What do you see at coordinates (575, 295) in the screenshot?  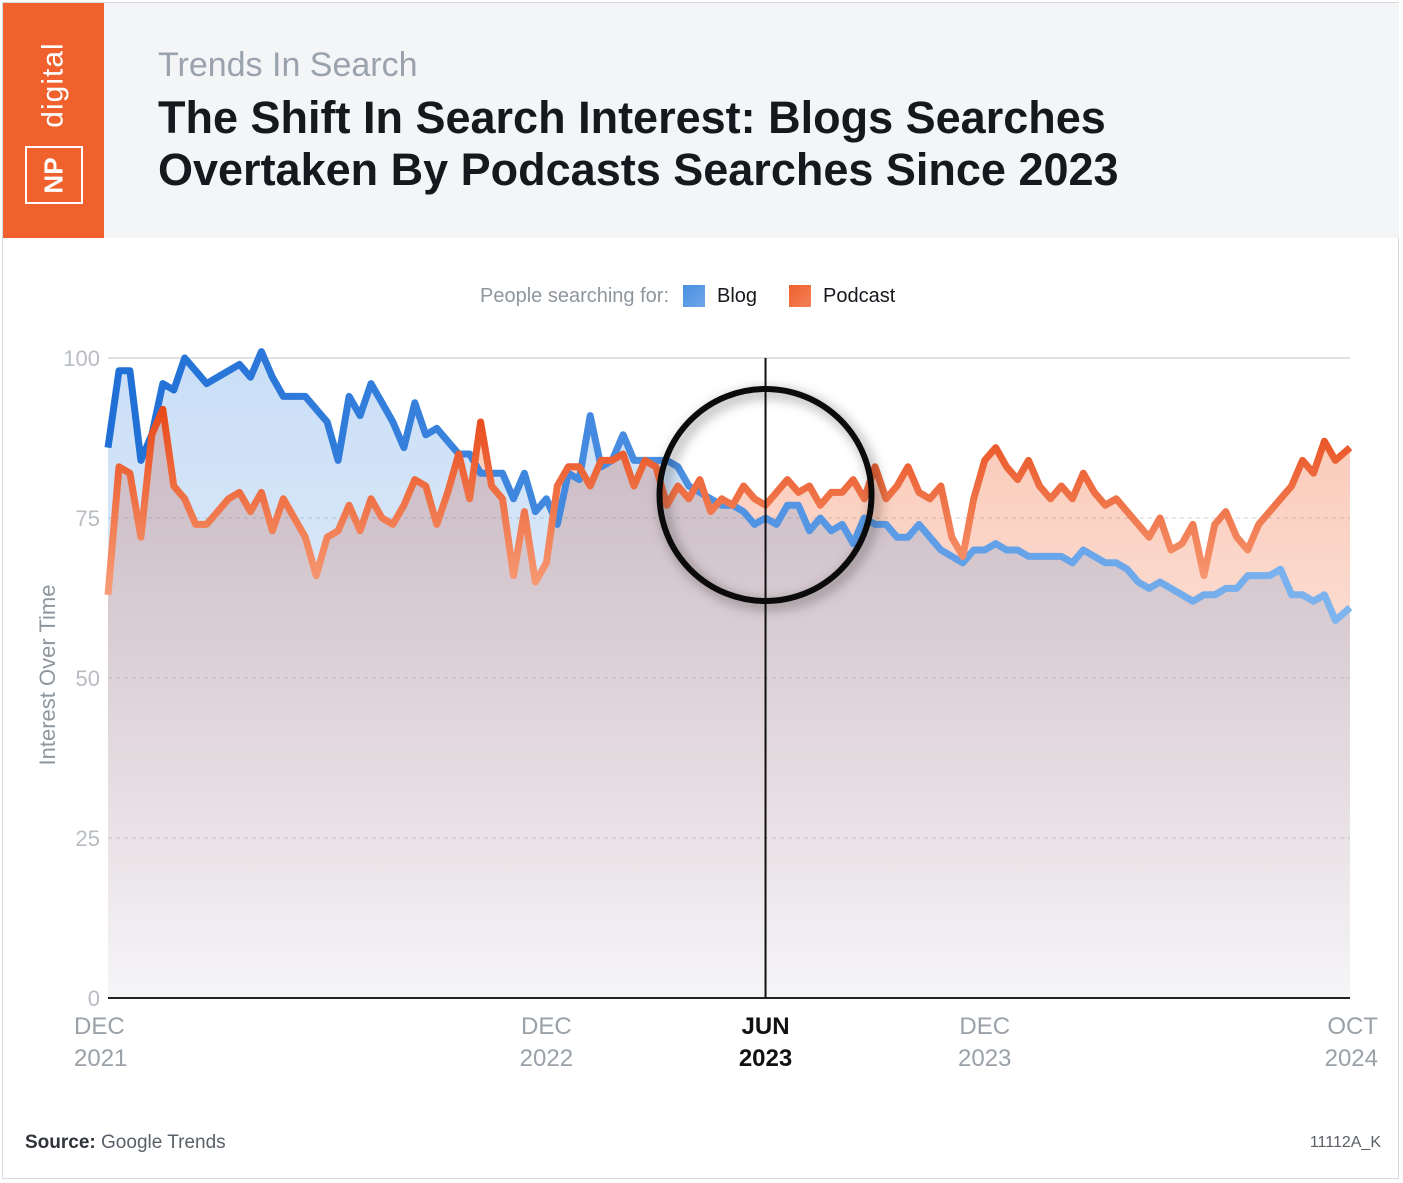 I see `legend-prefix: People searching for:` at bounding box center [575, 295].